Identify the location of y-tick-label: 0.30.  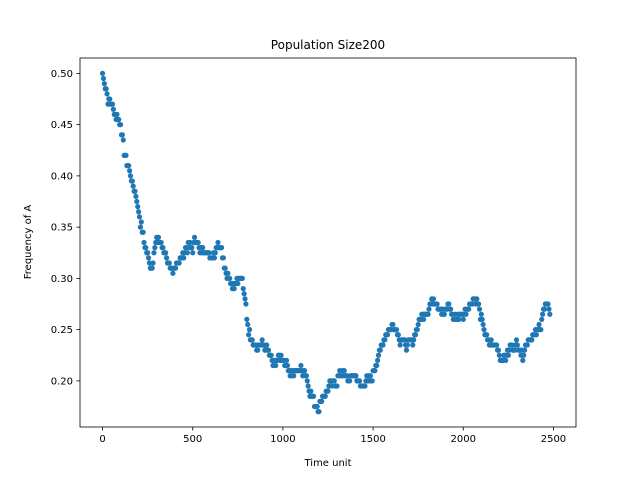
(62, 279).